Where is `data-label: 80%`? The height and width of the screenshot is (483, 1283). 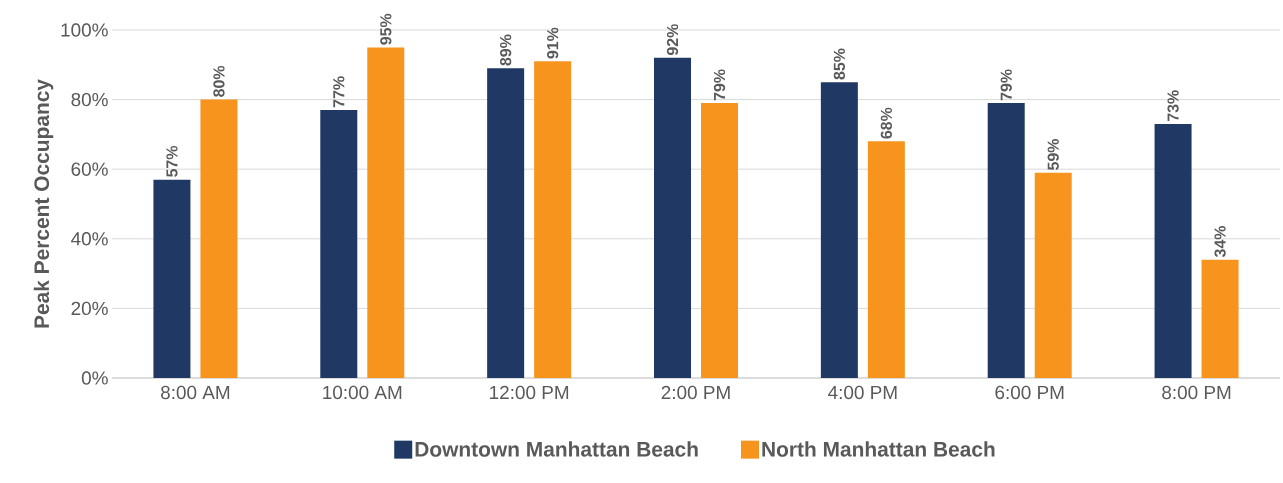
data-label: 80% is located at coordinates (219, 81).